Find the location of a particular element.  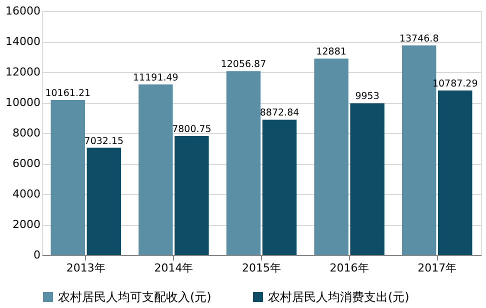

x-tick-label: 2014年 is located at coordinates (174, 268).